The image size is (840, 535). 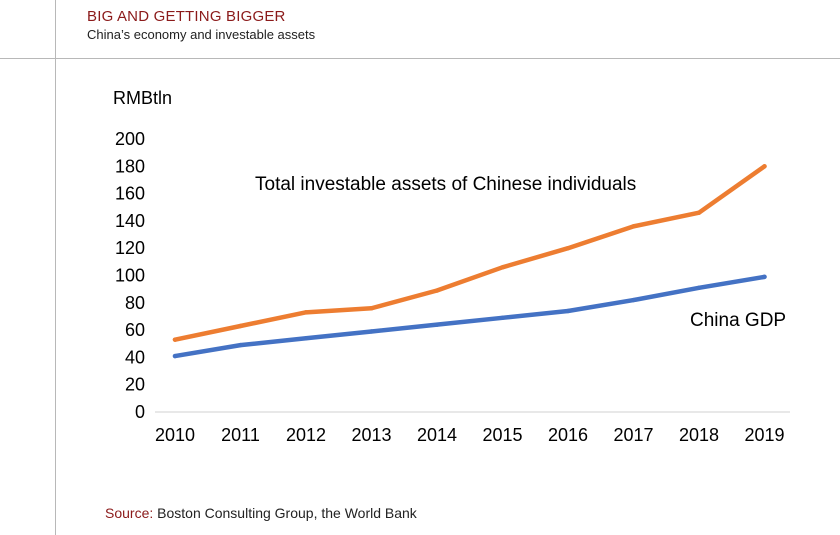 What do you see at coordinates (764, 435) in the screenshot?
I see `x-tick-label: 2019` at bounding box center [764, 435].